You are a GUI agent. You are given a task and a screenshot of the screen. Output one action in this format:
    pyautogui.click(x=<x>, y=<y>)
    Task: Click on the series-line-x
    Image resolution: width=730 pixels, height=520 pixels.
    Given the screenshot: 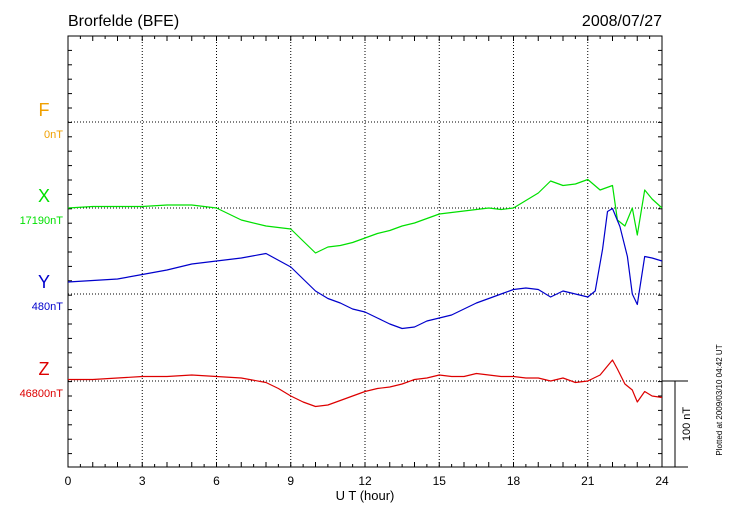 What is the action you would take?
    pyautogui.click(x=365, y=216)
    